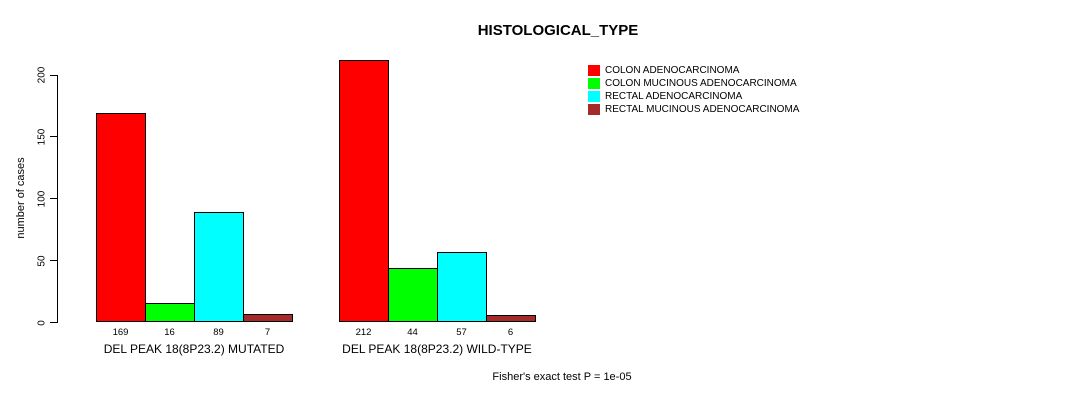 The image size is (1090, 400). I want to click on legend-label: RECTAL ADENOCARCINOMA, so click(674, 96).